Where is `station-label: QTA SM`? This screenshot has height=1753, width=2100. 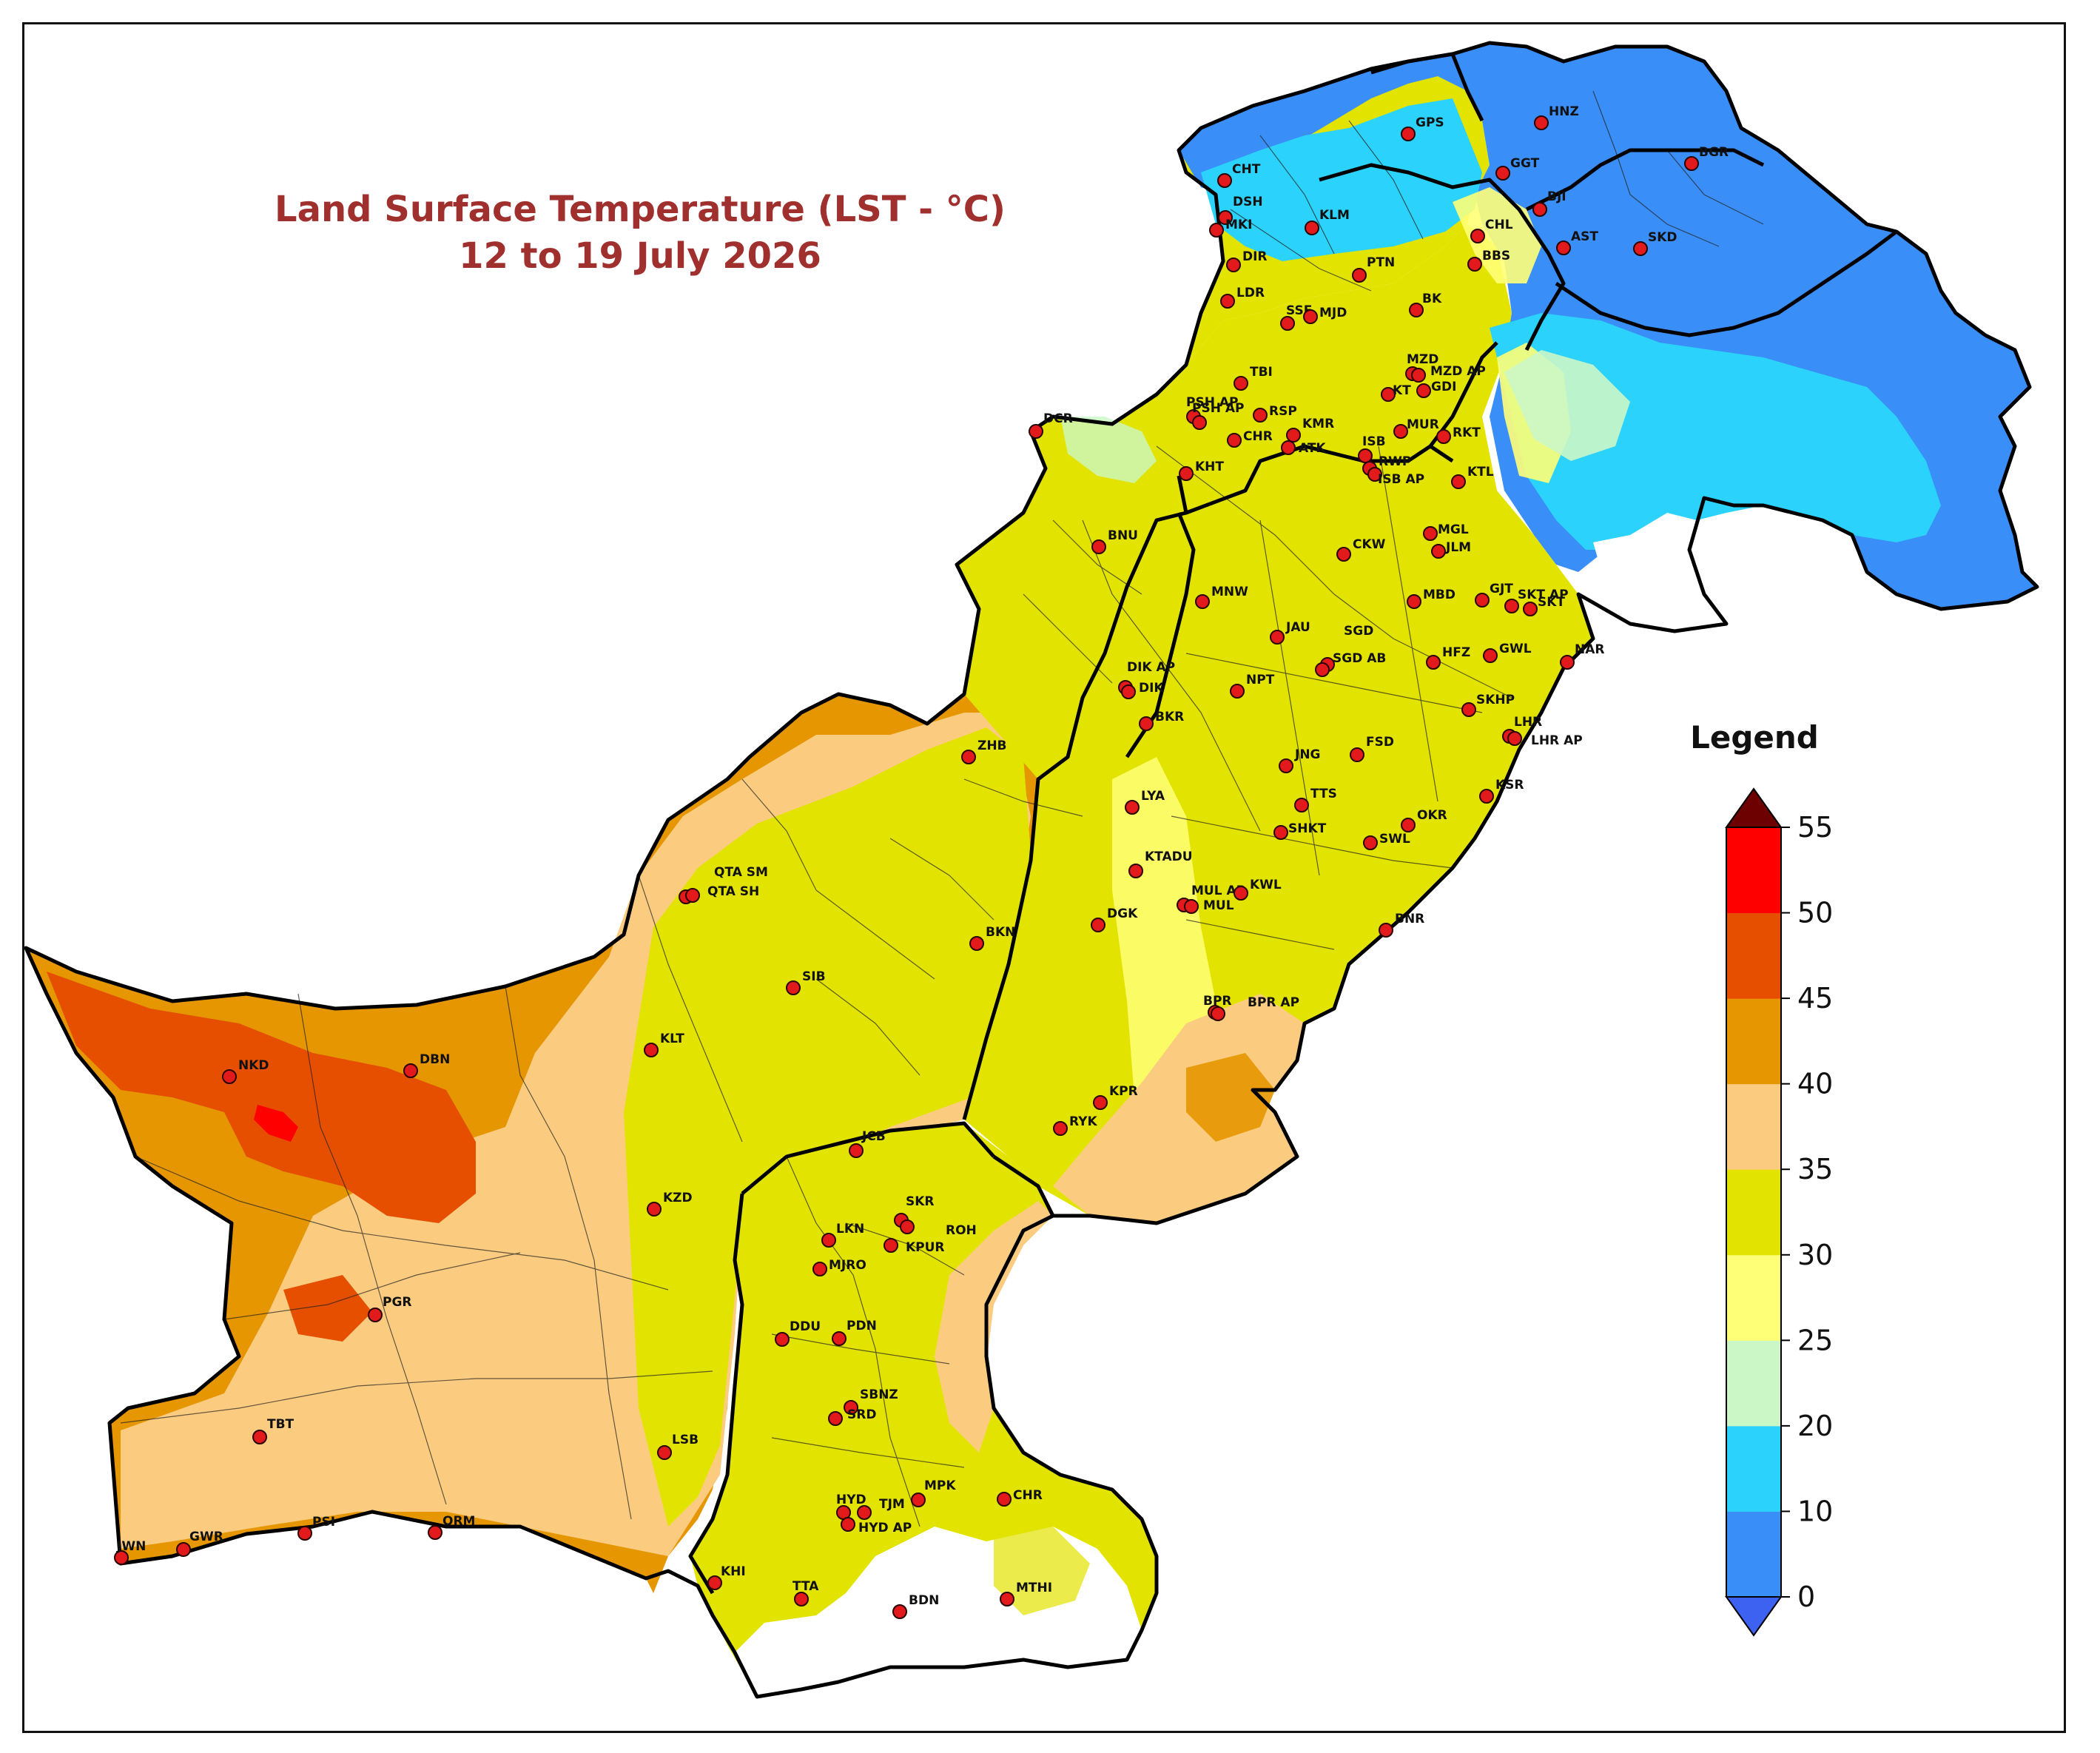 station-label: QTA SM is located at coordinates (741, 872).